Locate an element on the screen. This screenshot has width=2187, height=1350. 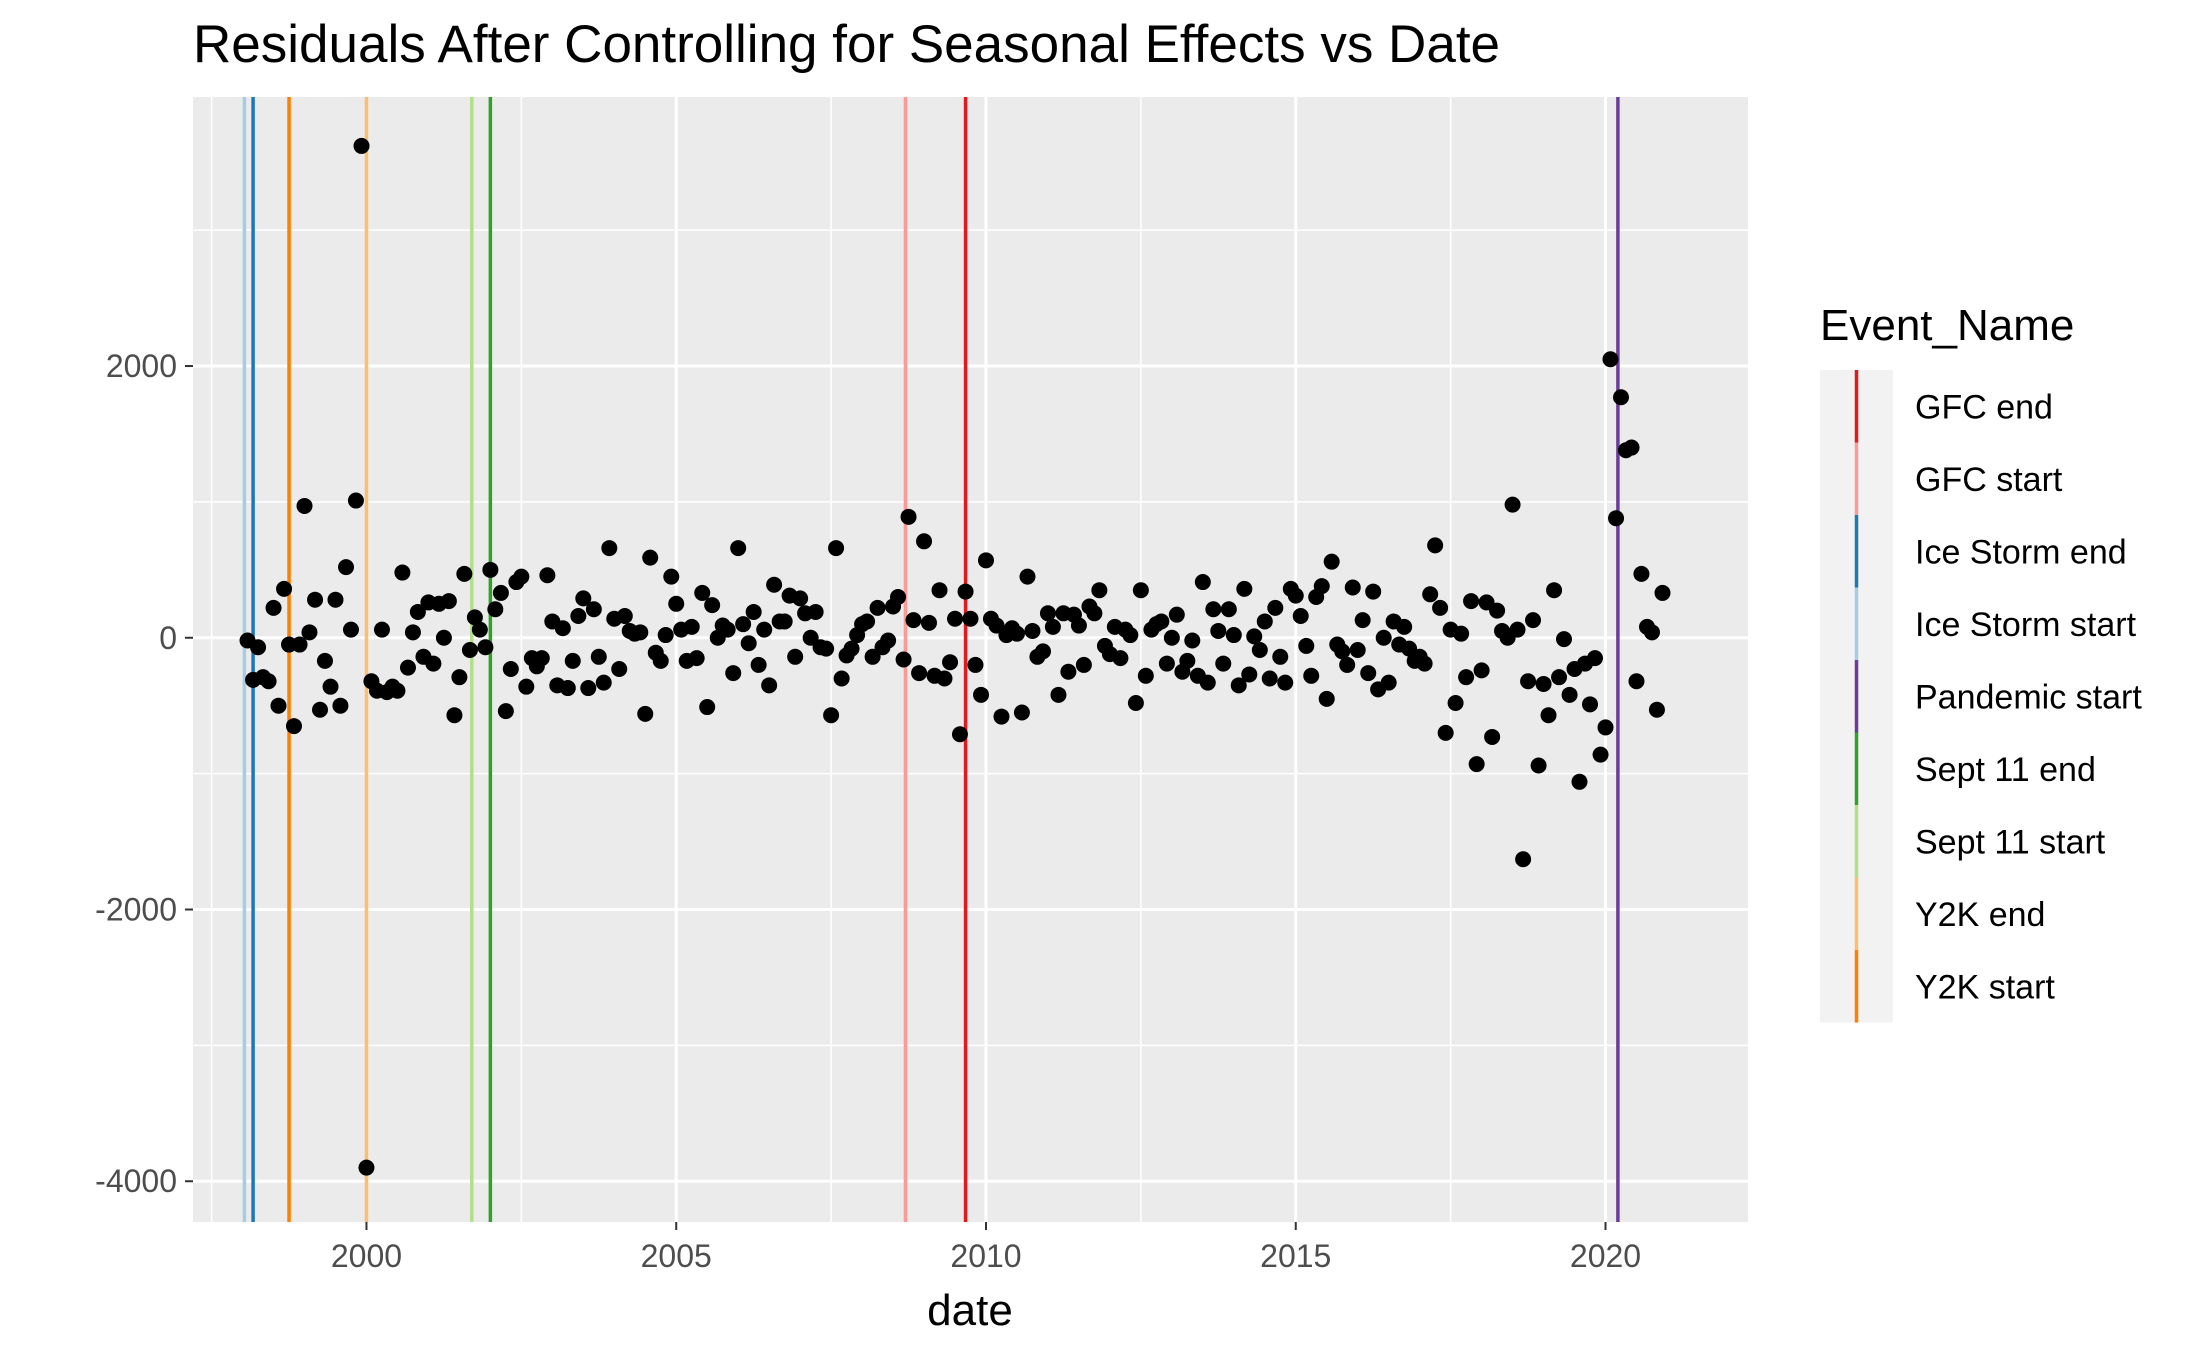
x-tick-label: 2005 is located at coordinates (676, 1256).